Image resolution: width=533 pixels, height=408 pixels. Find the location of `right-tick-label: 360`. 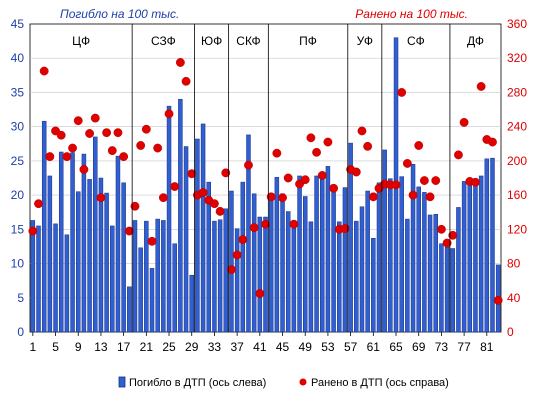

right-tick-label: 360 is located at coordinates (517, 24).